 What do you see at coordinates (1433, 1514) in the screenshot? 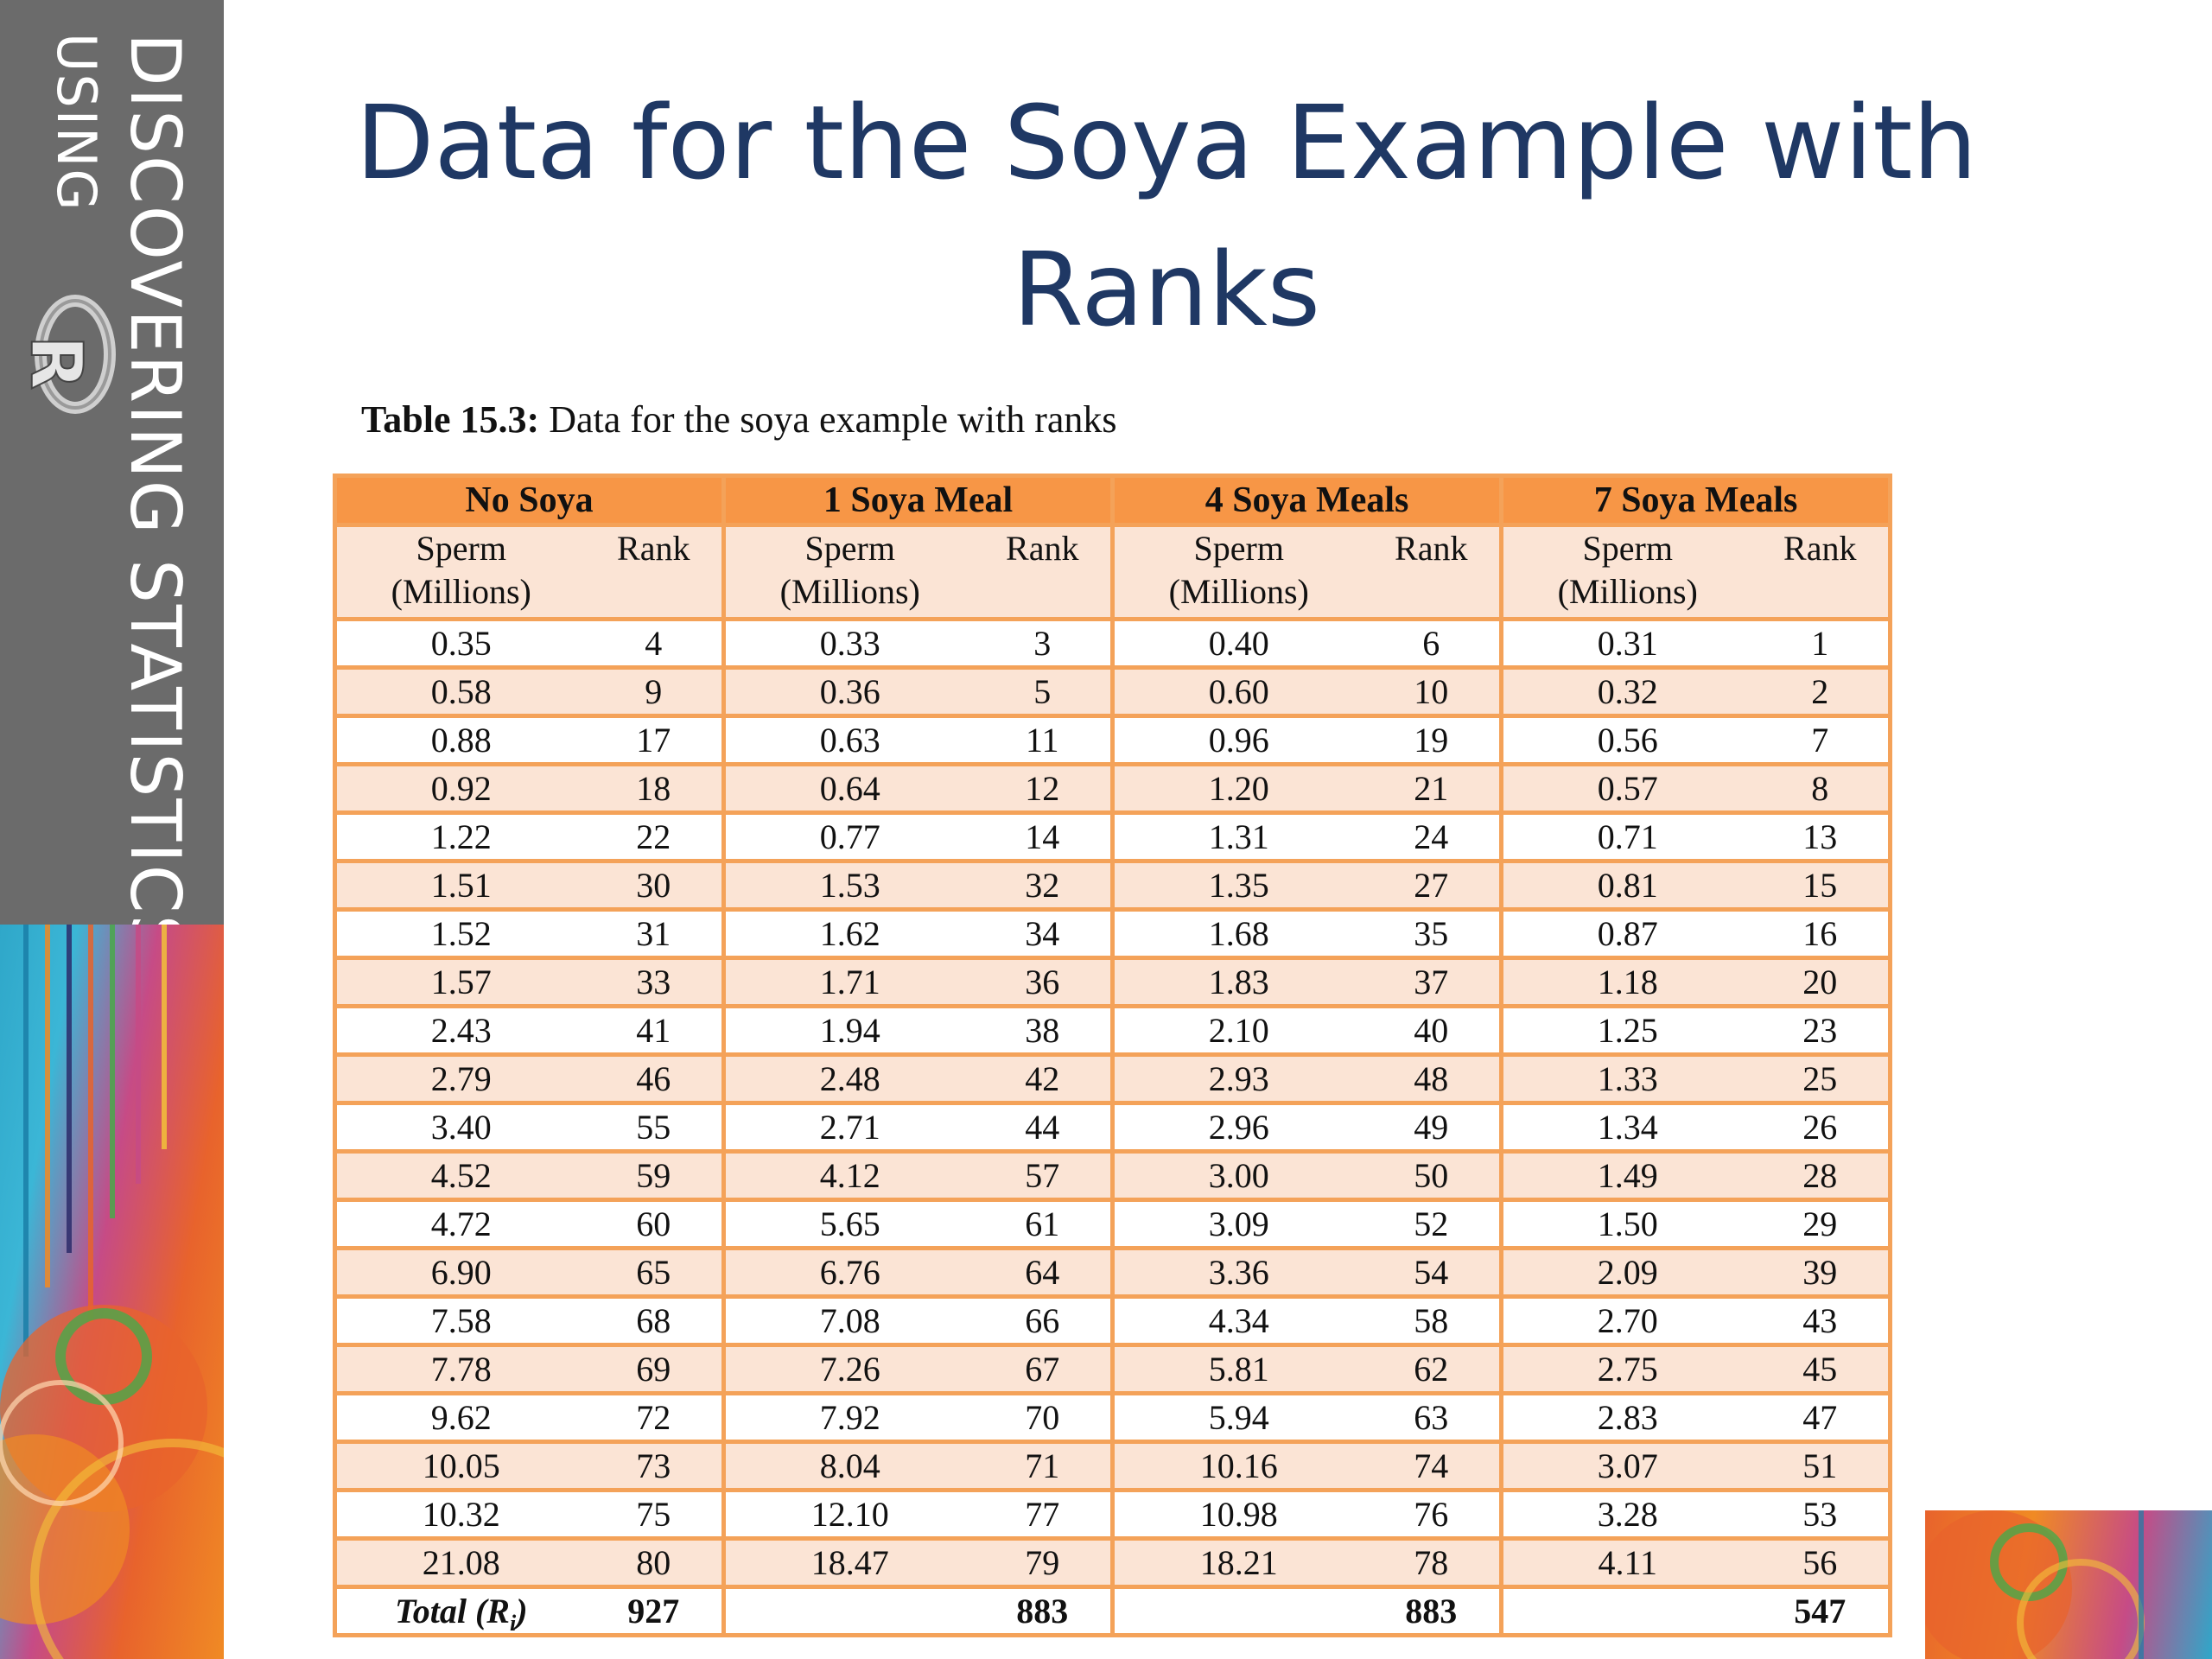
I see `rank-value-cell: 76` at bounding box center [1433, 1514].